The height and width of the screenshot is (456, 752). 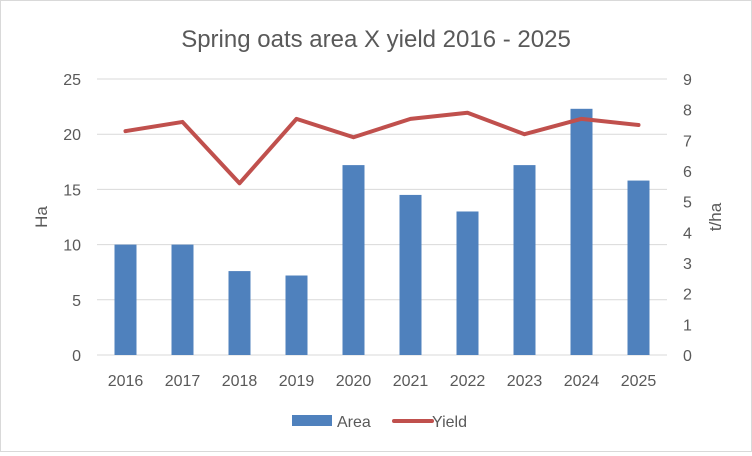 What do you see at coordinates (411, 381) in the screenshot?
I see `x-tick-label: 2021` at bounding box center [411, 381].